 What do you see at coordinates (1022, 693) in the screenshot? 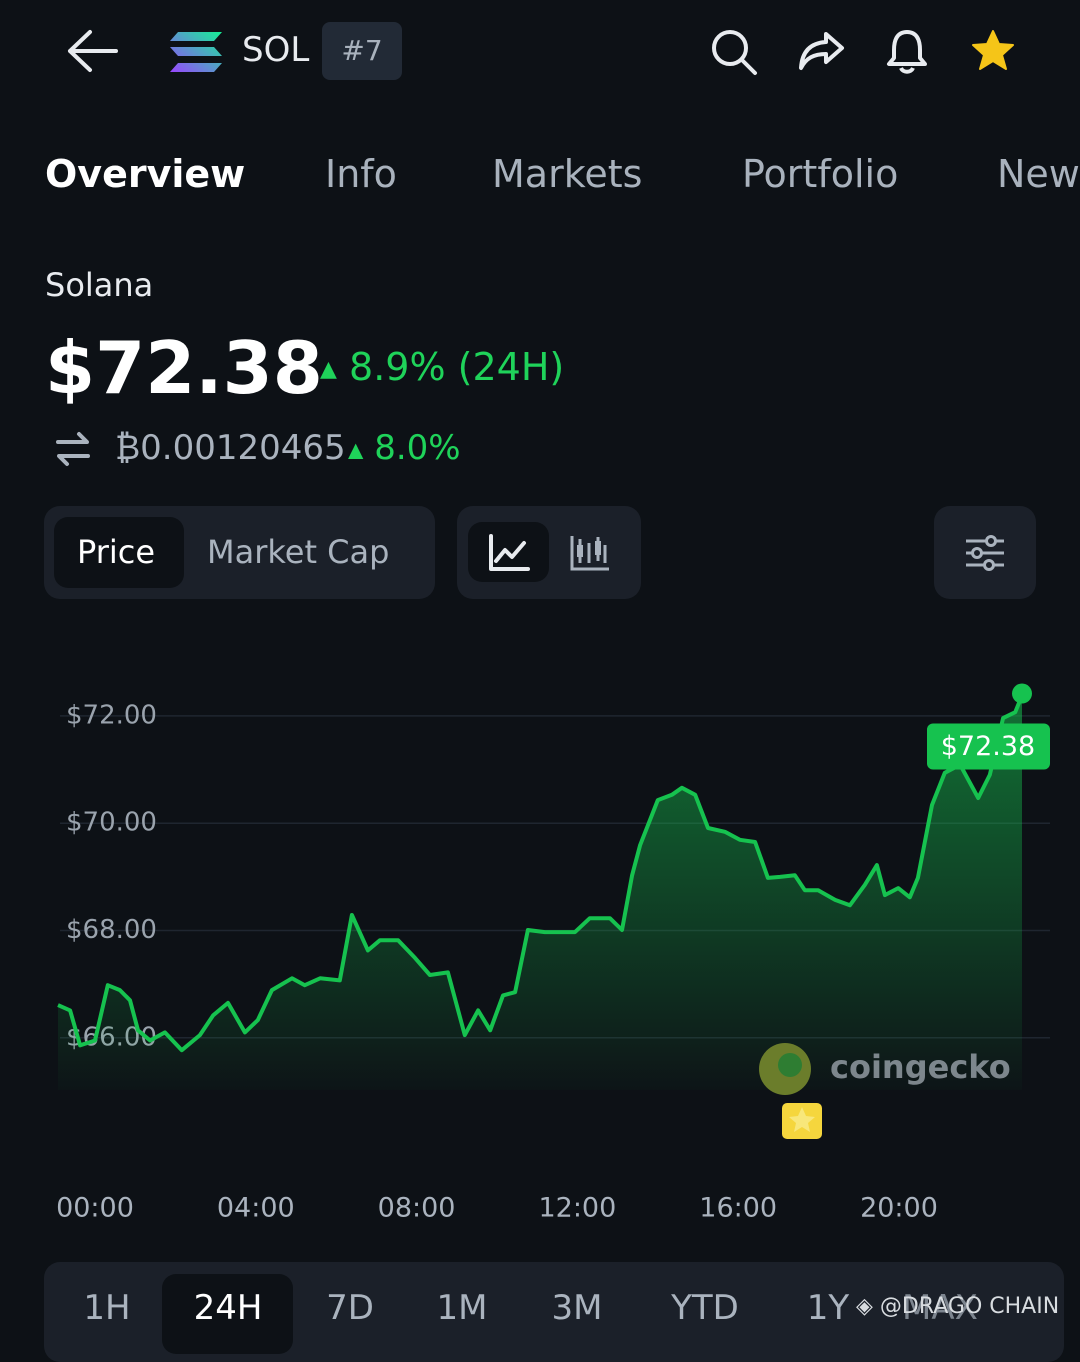
I see `last-point` at bounding box center [1022, 693].